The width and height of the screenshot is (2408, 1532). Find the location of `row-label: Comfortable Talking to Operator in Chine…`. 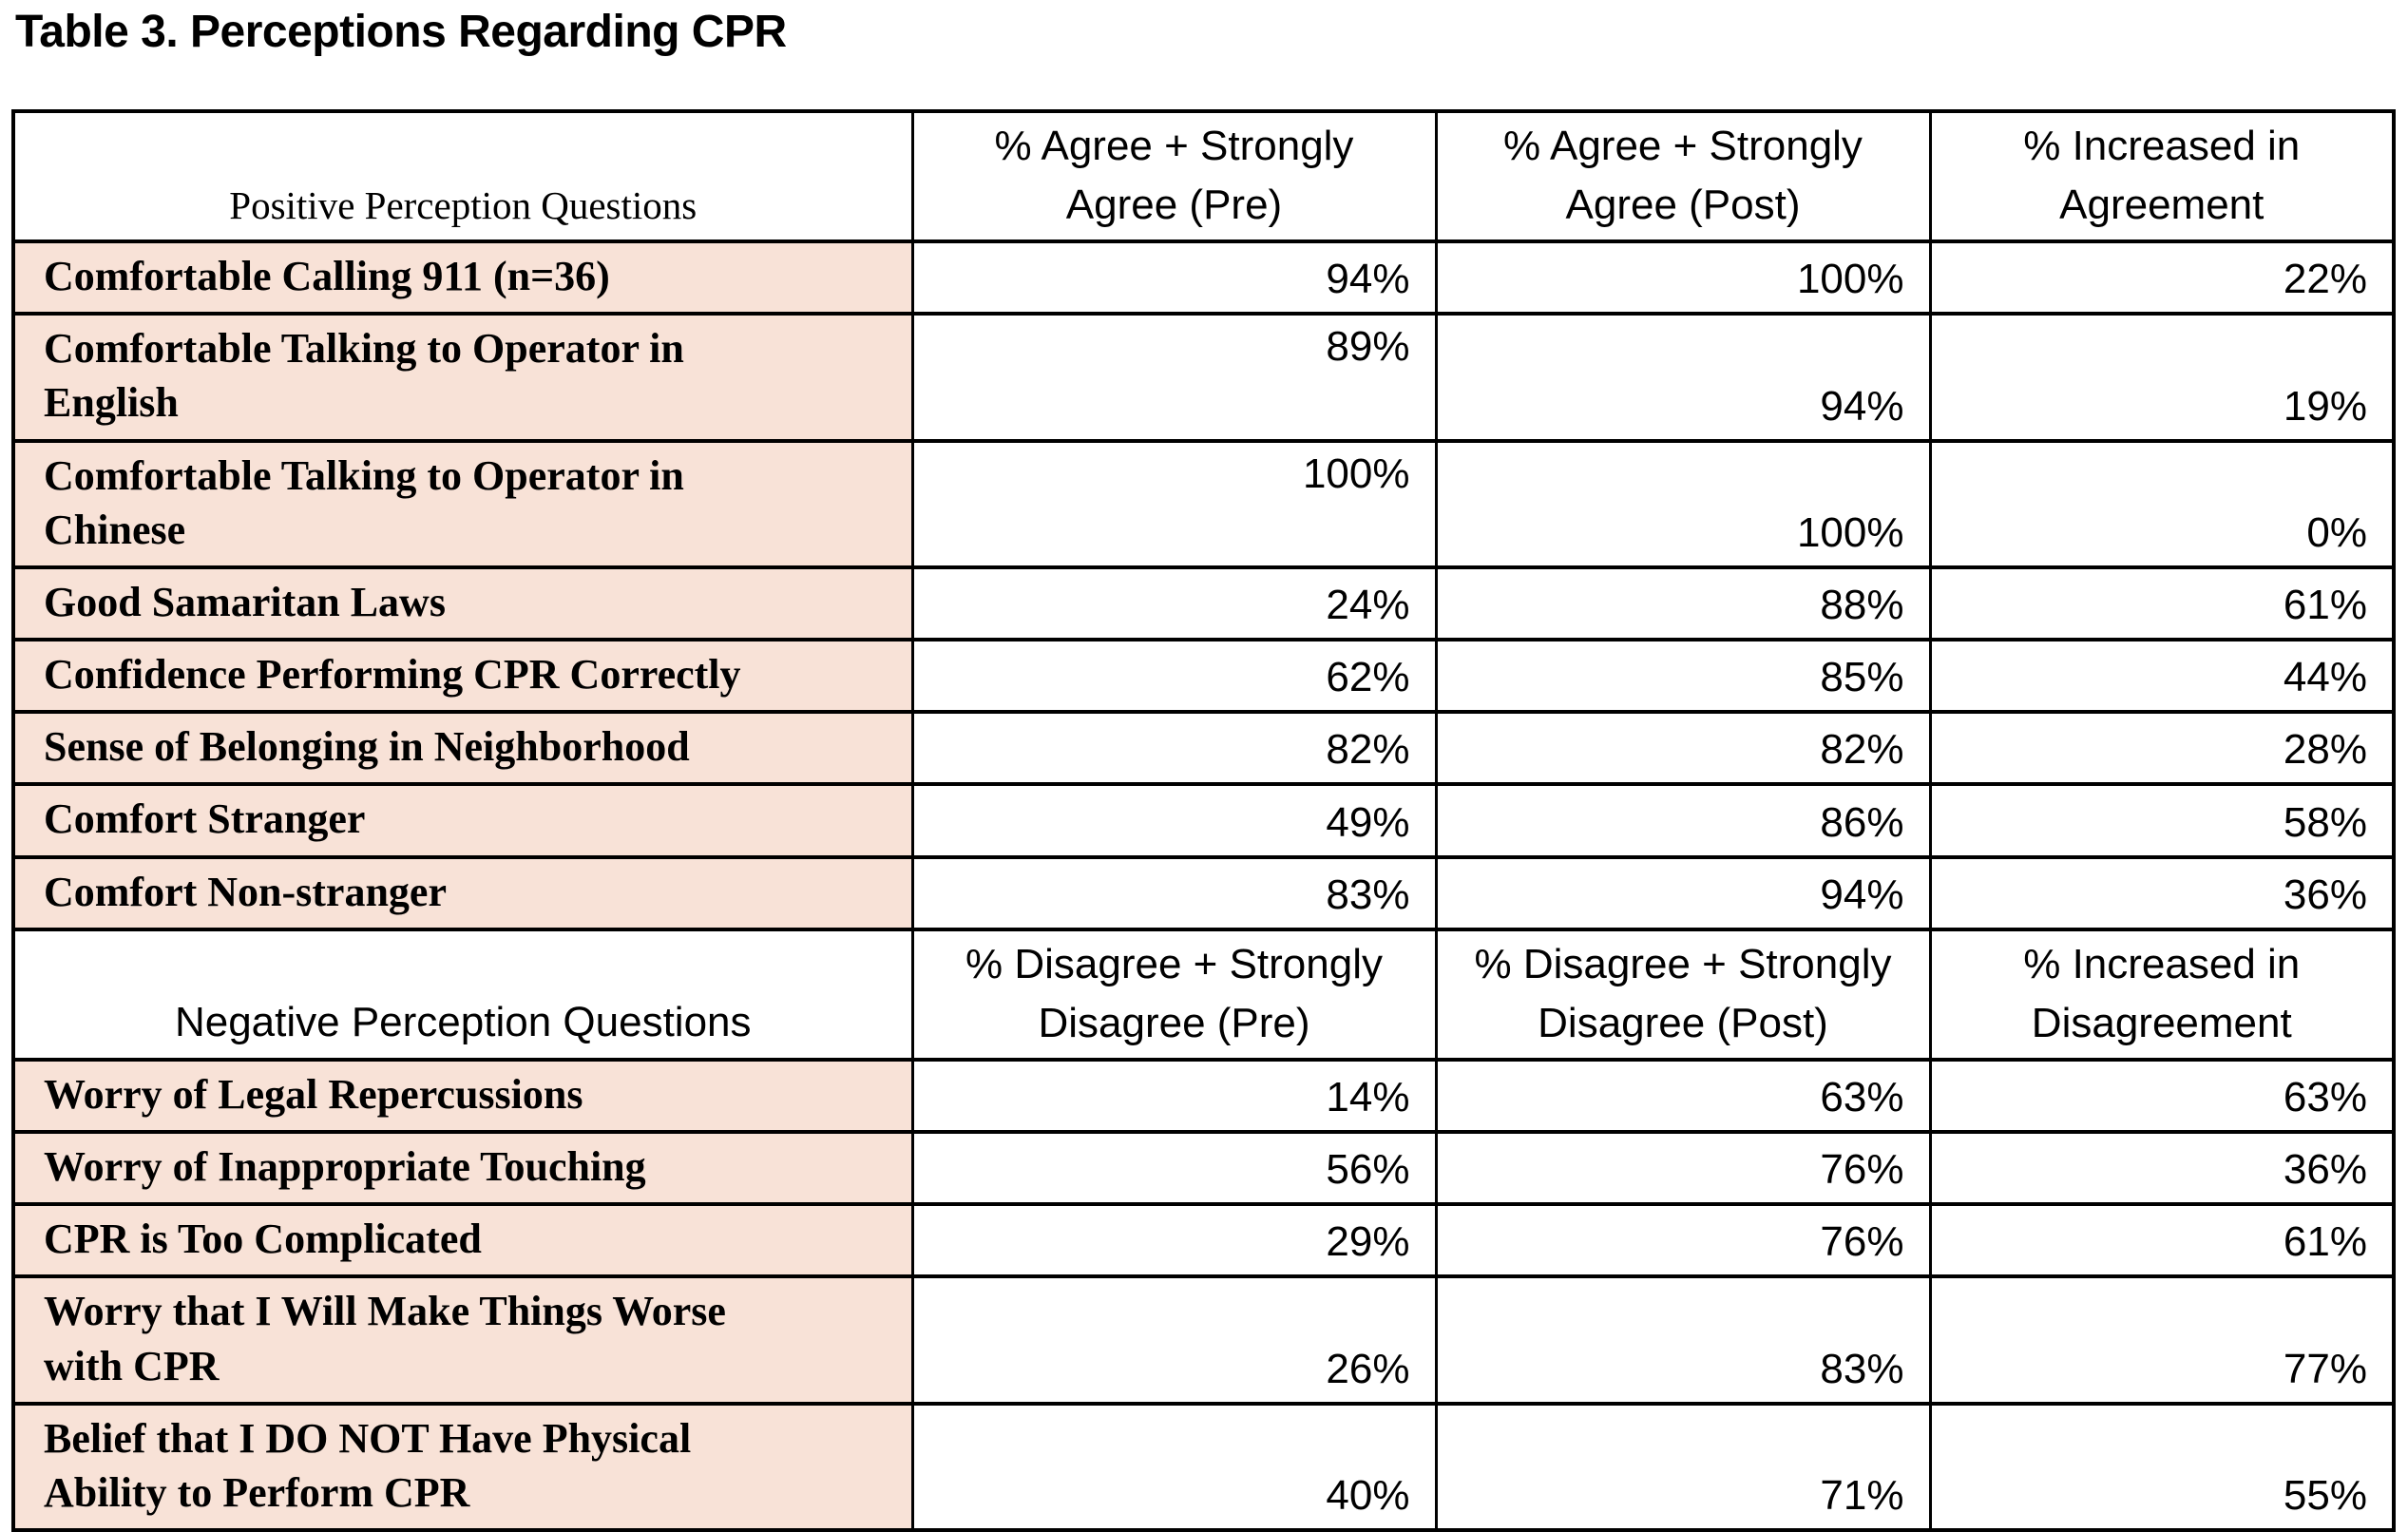

row-label: Comfortable Talking to Operator in Chine… is located at coordinates (463, 503).